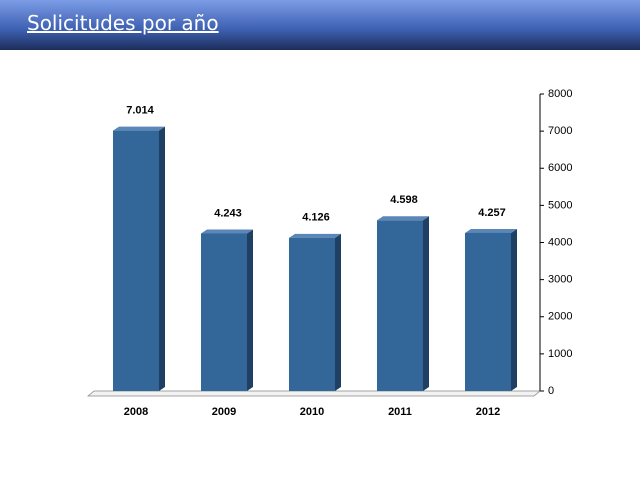 This screenshot has width=640, height=480. I want to click on y-tick-label: 6000, so click(560, 168).